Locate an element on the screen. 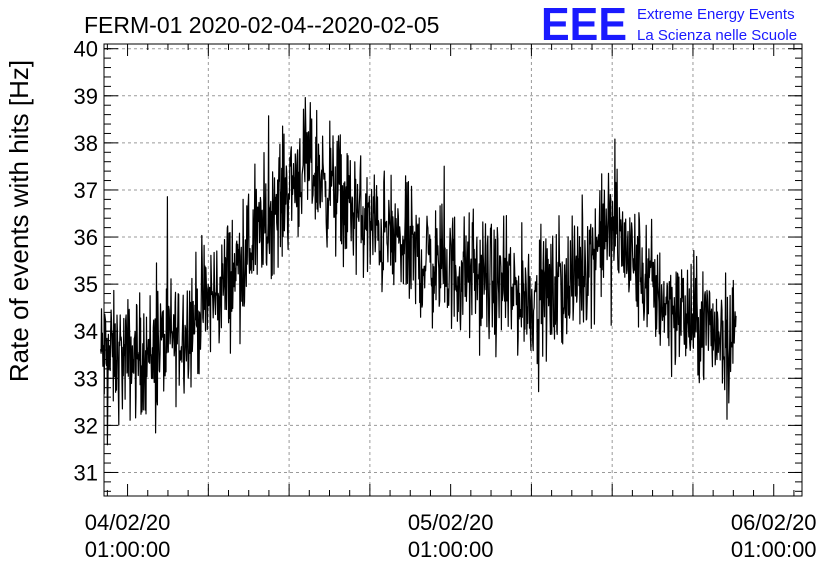  x-tick-date-label: 05/02/20 is located at coordinates (451, 522).